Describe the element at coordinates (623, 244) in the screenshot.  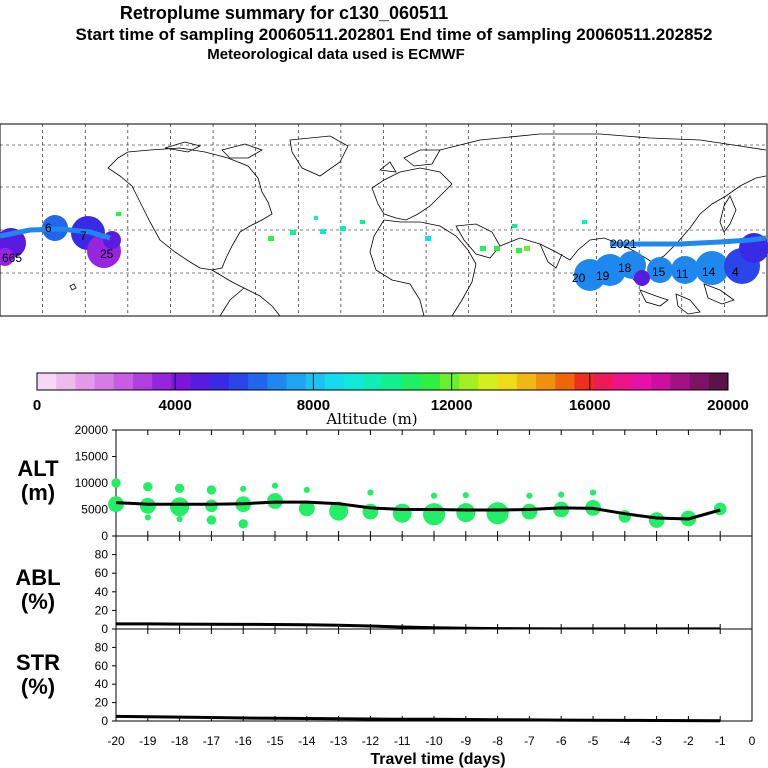
I see `track-label: 2021` at that location.